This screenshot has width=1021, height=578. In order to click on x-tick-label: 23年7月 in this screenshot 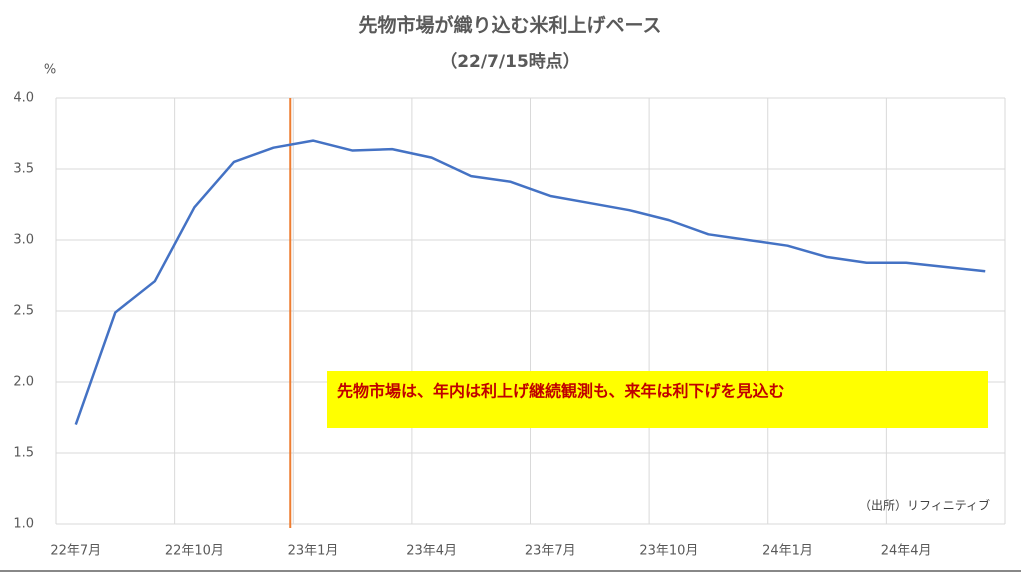, I will do `click(550, 551)`.